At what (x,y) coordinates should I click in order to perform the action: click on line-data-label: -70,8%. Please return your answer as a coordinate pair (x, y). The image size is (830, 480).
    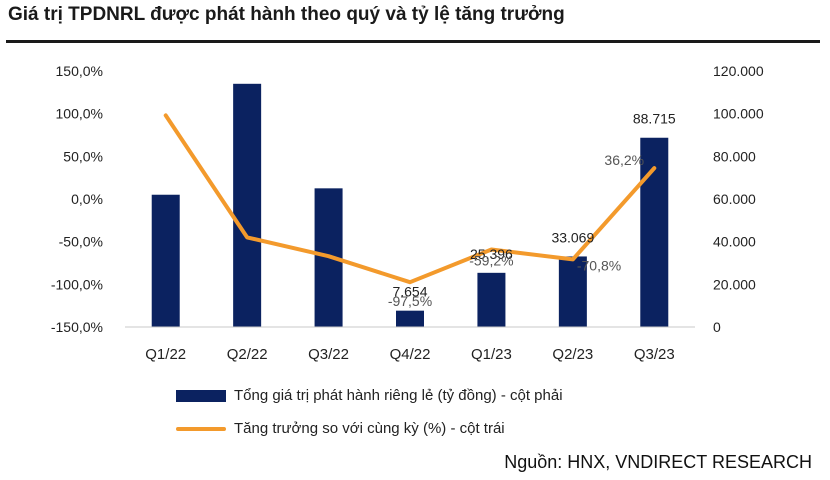
    Looking at the image, I should click on (599, 265).